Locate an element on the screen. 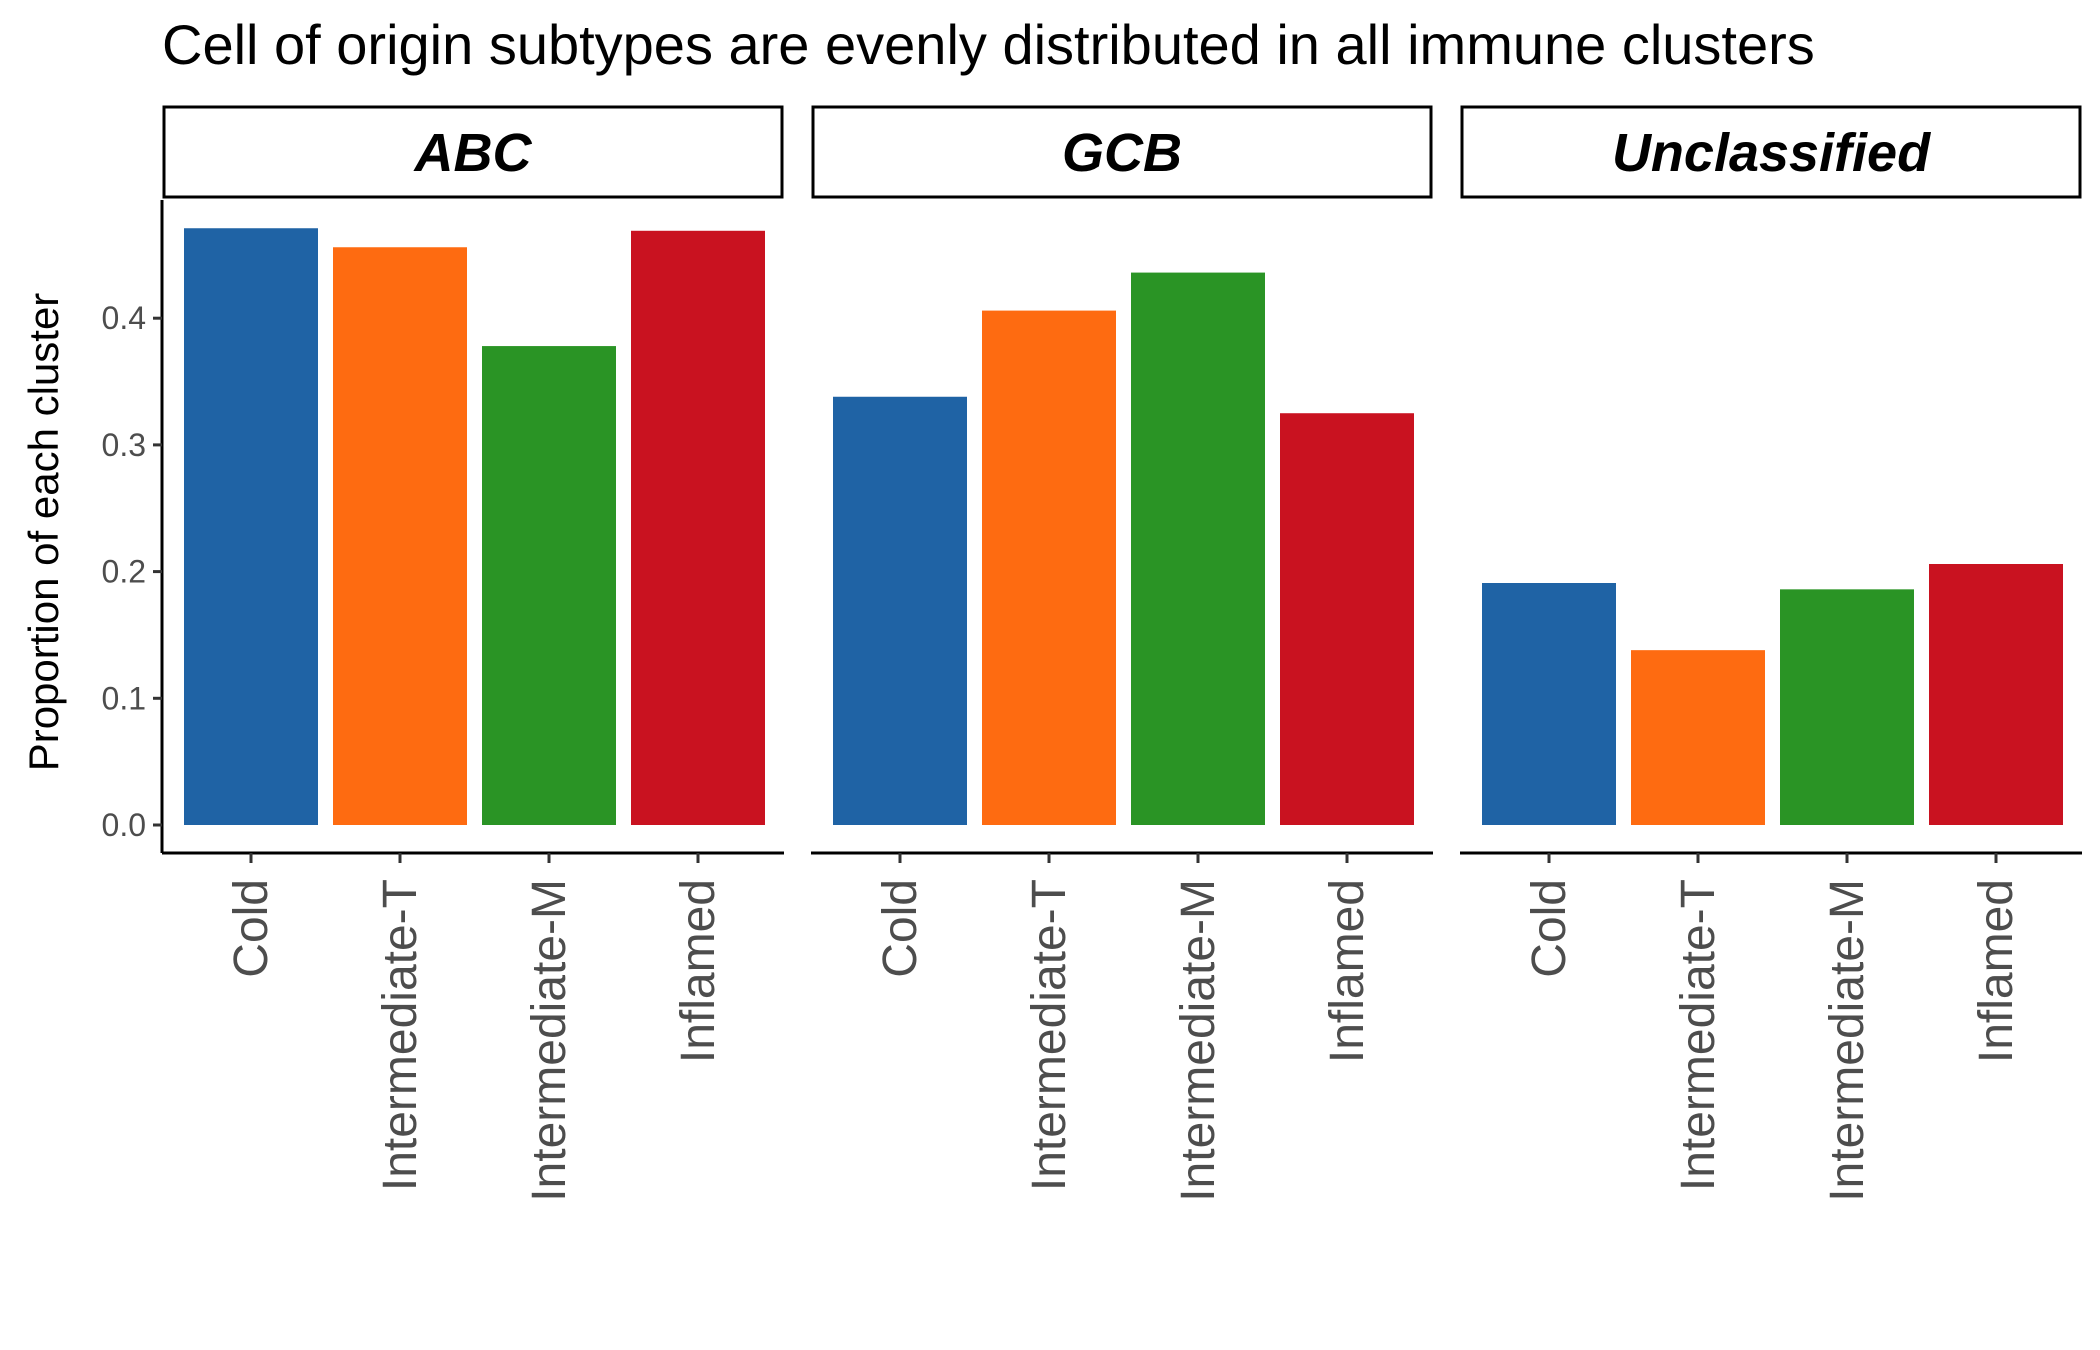  bar-gcb-intermediate-m is located at coordinates (1198, 548).